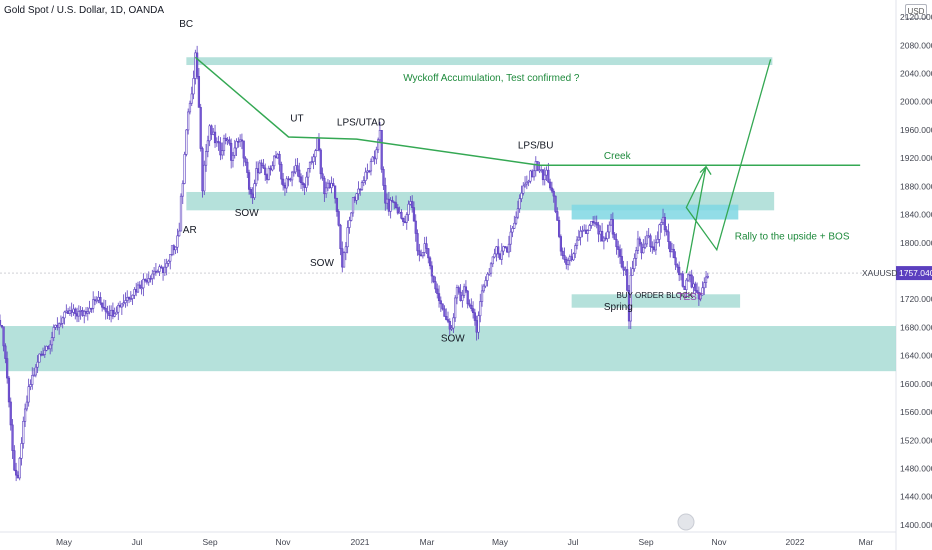 The height and width of the screenshot is (550, 932). Describe the element at coordinates (360, 542) in the screenshot. I see `x-tick-label: 2021` at that location.